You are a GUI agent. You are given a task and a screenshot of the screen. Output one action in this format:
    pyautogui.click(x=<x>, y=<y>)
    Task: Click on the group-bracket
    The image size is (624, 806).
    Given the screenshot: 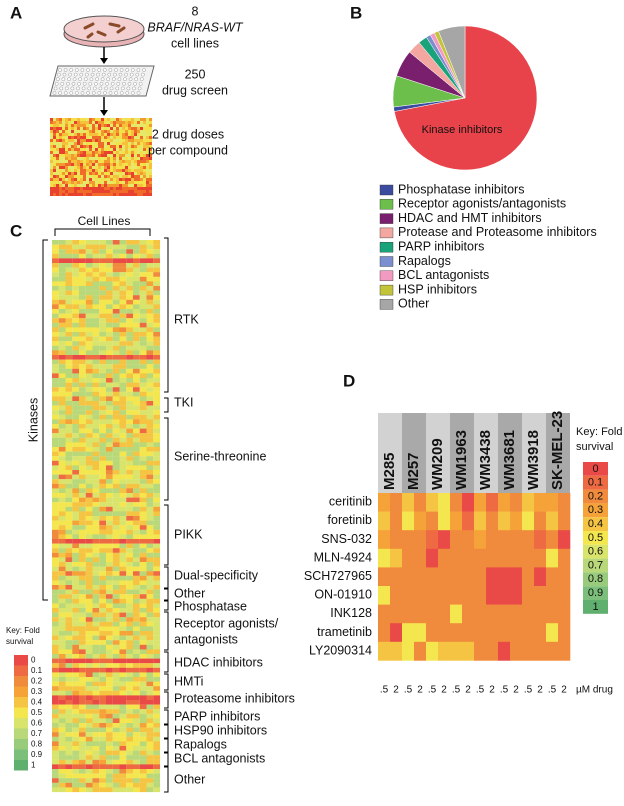 What is the action you would take?
    pyautogui.click(x=166, y=700)
    